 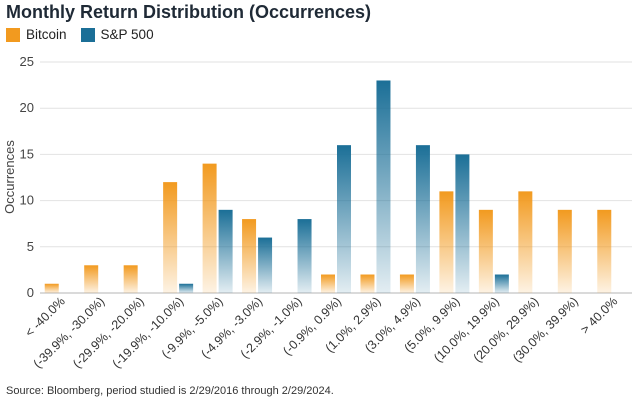 I want to click on x-tick-label: (-39.9%, -30.0%), so click(x=69, y=332).